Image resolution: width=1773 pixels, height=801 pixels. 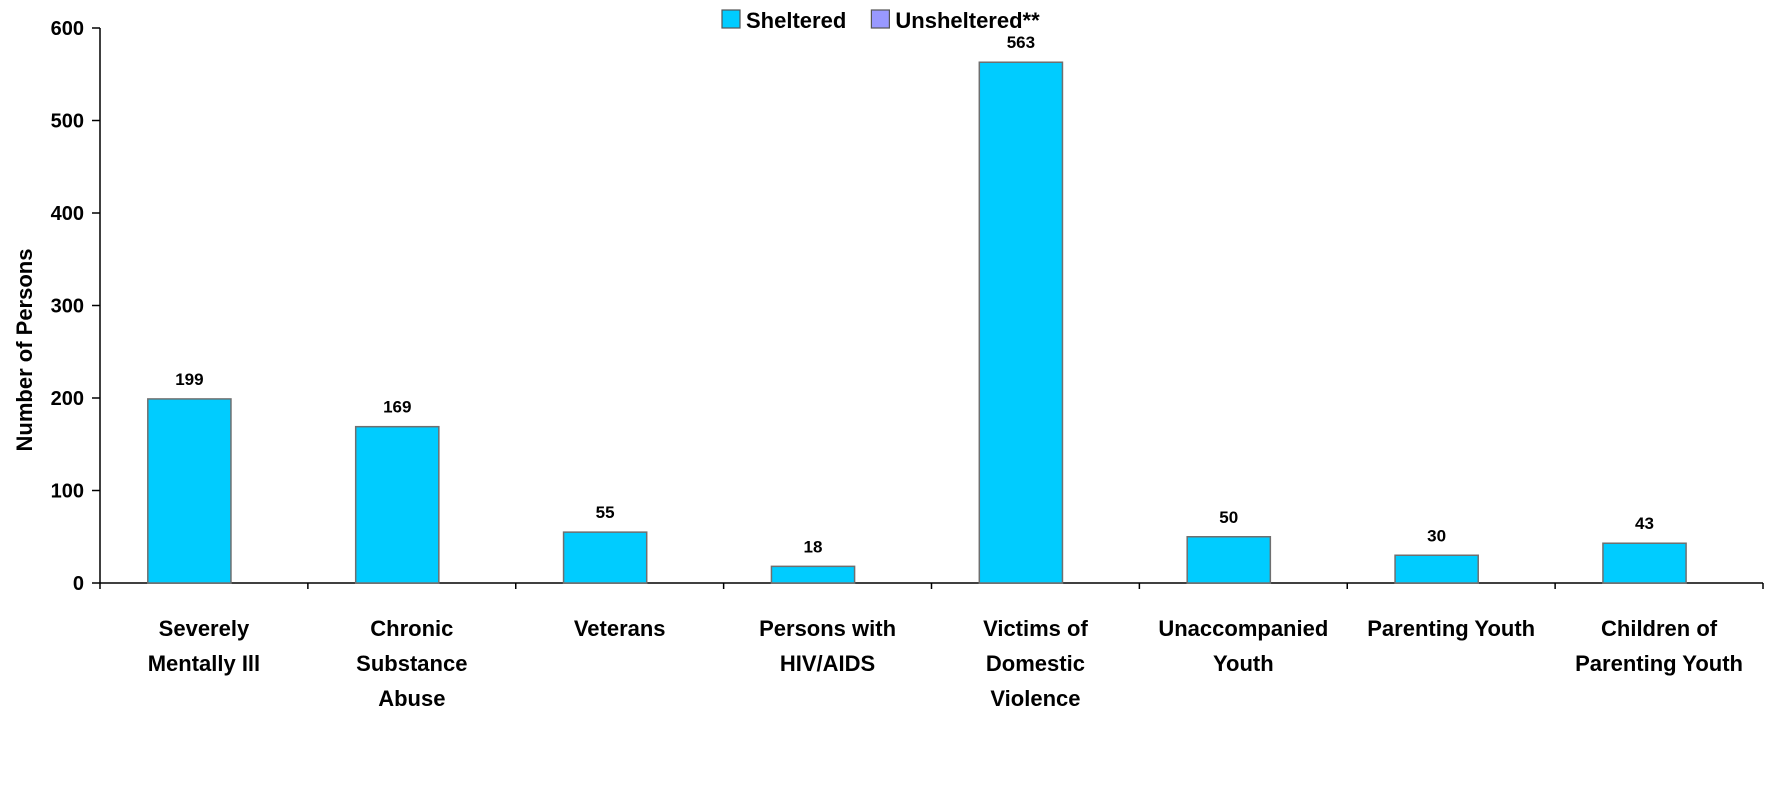 I want to click on y-tick-label: 500, so click(x=67, y=122).